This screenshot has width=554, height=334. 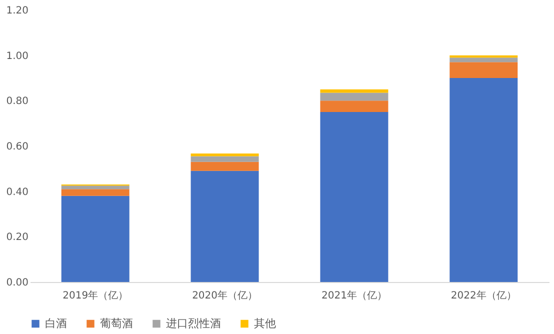 What do you see at coordinates (483, 296) in the screenshot?
I see `x-tick-label: 2022年（亿）` at bounding box center [483, 296].